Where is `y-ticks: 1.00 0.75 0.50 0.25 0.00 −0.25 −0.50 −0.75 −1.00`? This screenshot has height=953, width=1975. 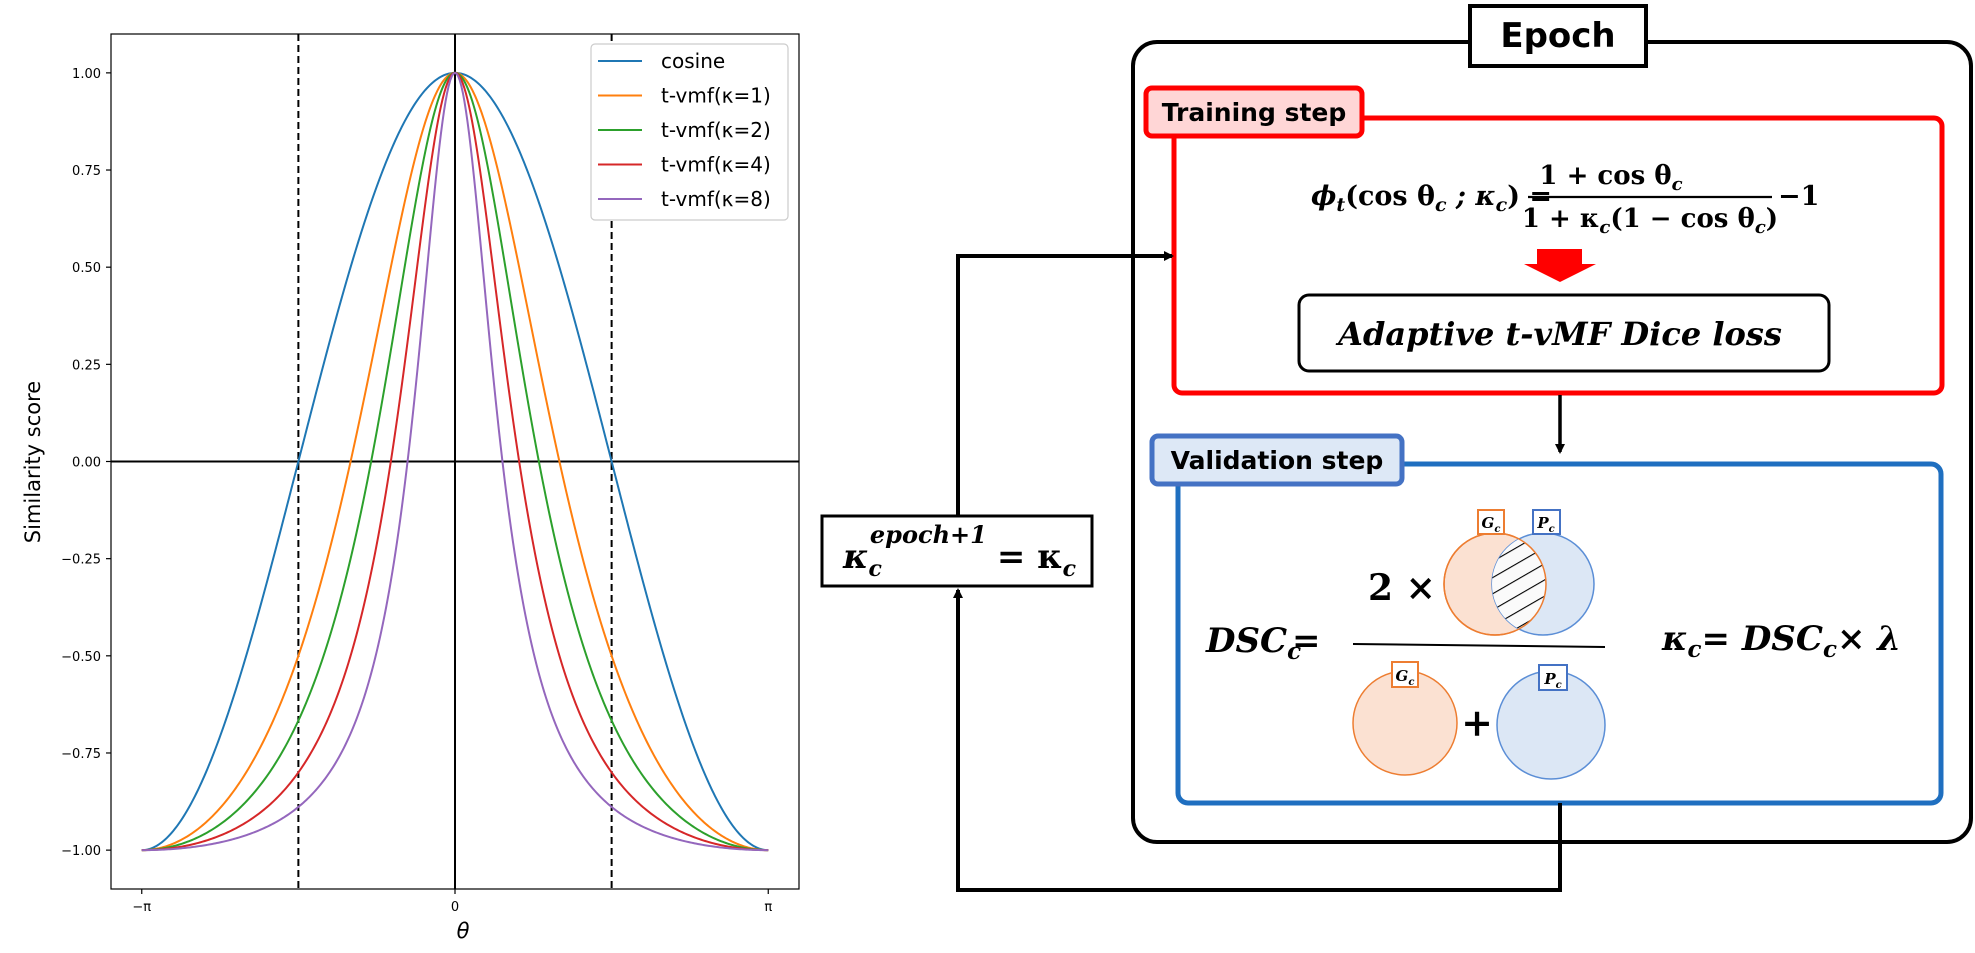 y-ticks: 1.00 0.75 0.50 0.25 0.00 −0.25 −0.50 −0.75 −1.00 is located at coordinates (86, 463).